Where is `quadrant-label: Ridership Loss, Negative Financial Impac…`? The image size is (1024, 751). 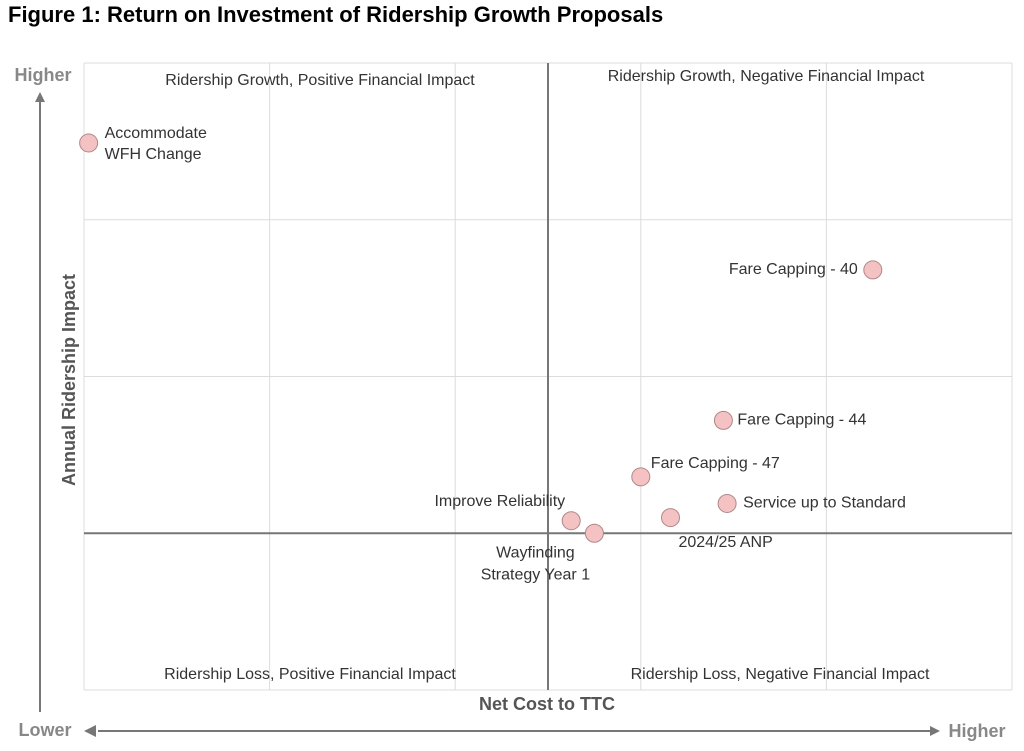
quadrant-label: Ridership Loss, Negative Financial Impac… is located at coordinates (780, 674).